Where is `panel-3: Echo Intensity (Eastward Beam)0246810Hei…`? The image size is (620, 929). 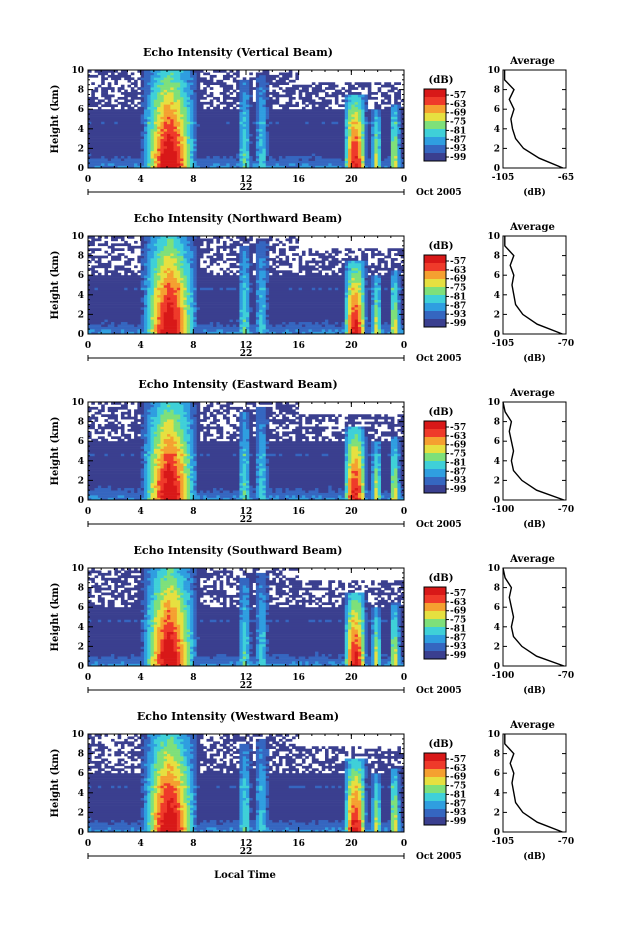
panel-3: Echo Intensity (Eastward Beam)0246810Hei… is located at coordinates (312, 454).